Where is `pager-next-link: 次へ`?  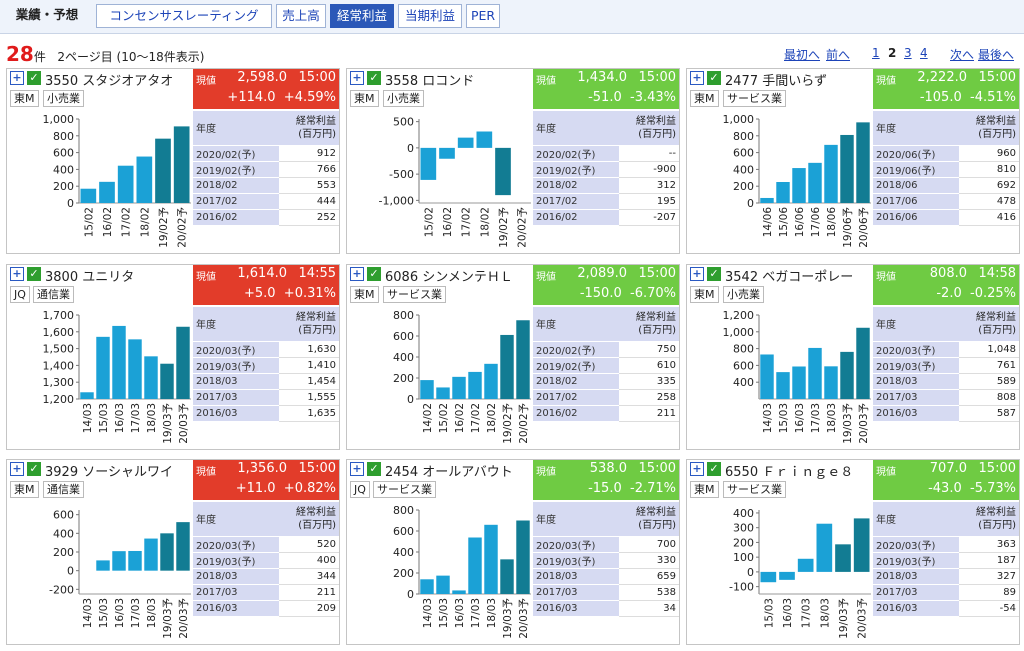 pager-next-link: 次へ is located at coordinates (962, 55).